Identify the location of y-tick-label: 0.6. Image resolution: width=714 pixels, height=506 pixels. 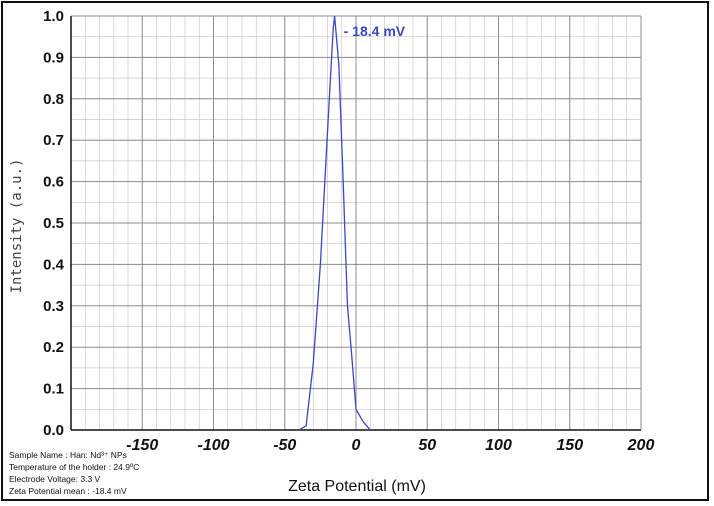
(53, 182).